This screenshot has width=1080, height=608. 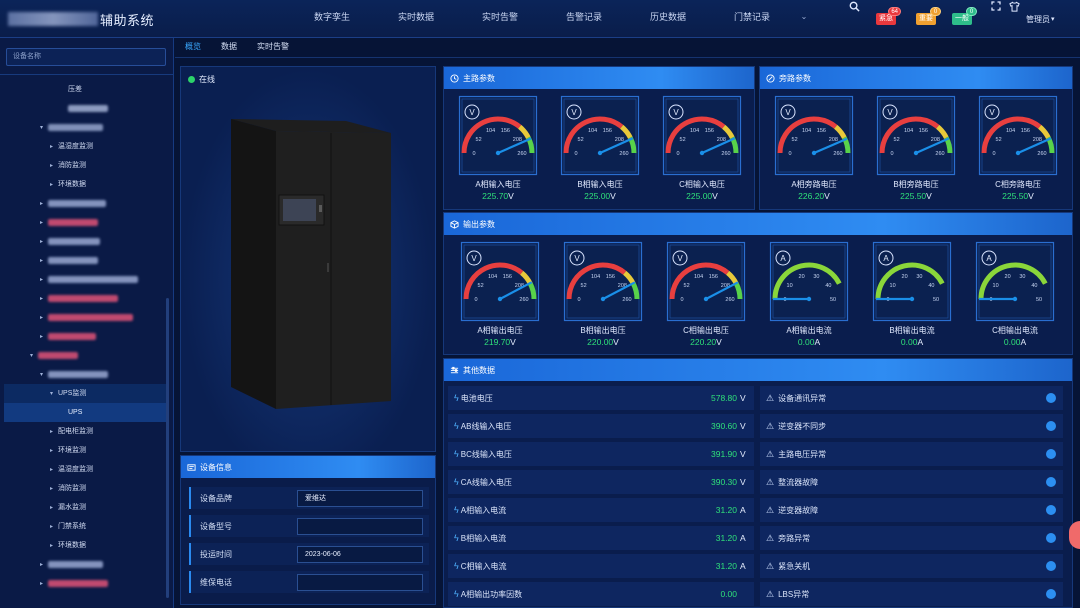 I want to click on measurement-label: ϟ A相输入电流, so click(x=582, y=510).